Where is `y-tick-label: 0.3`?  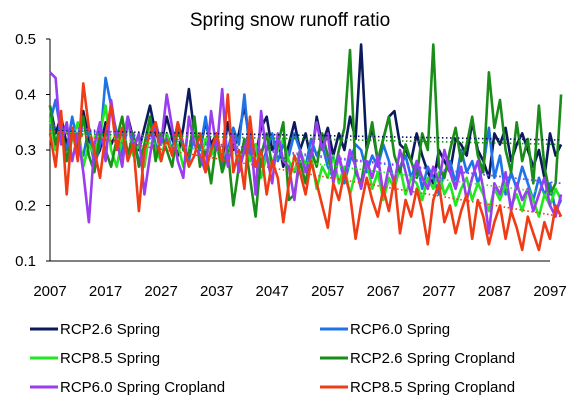 y-tick-label: 0.3 is located at coordinates (25, 150).